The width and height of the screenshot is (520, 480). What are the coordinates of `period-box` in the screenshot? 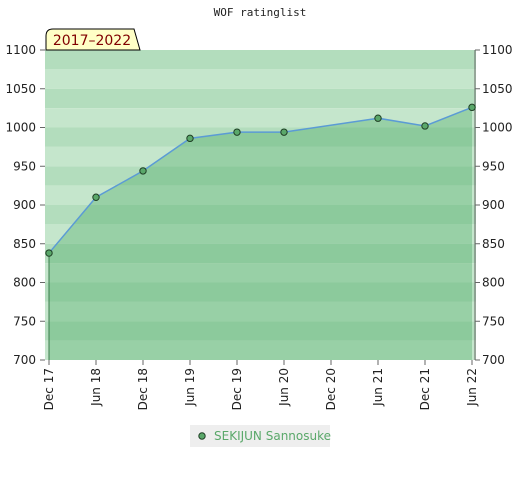 It's located at (93, 39).